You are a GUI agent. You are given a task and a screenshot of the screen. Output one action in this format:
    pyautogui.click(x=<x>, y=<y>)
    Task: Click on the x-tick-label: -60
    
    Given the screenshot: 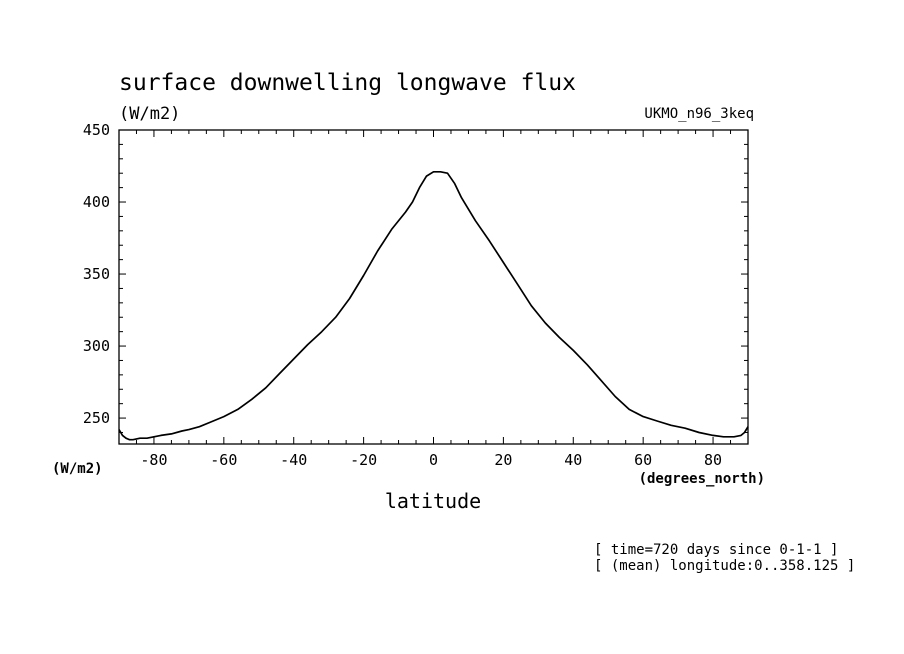 What is the action you would take?
    pyautogui.click(x=223, y=460)
    